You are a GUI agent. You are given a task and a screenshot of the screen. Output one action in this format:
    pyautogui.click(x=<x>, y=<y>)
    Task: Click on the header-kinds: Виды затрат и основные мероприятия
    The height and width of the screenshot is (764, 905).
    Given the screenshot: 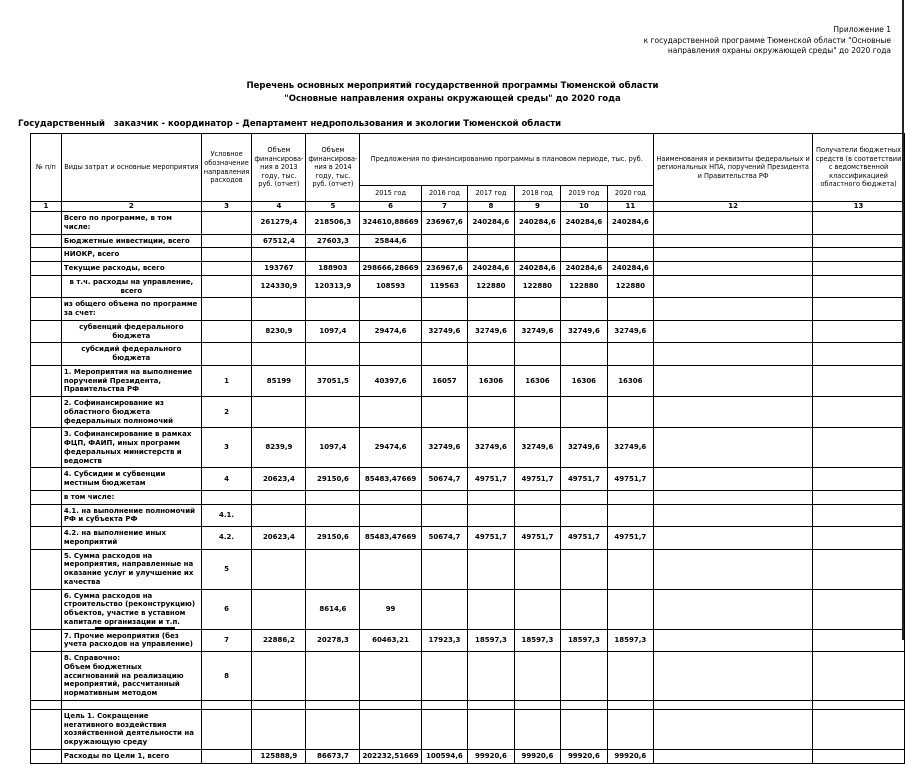 What is the action you would take?
    pyautogui.click(x=131, y=167)
    